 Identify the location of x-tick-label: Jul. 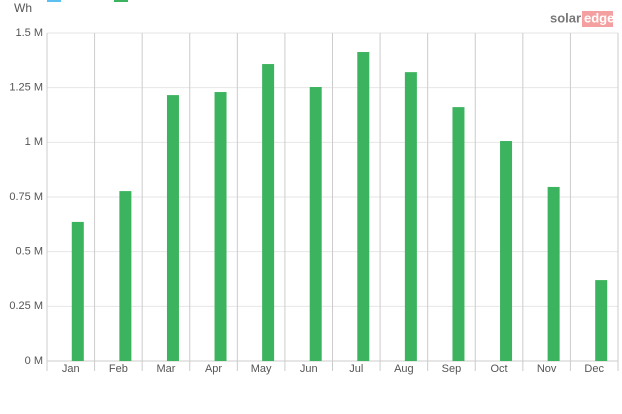
(356, 369).